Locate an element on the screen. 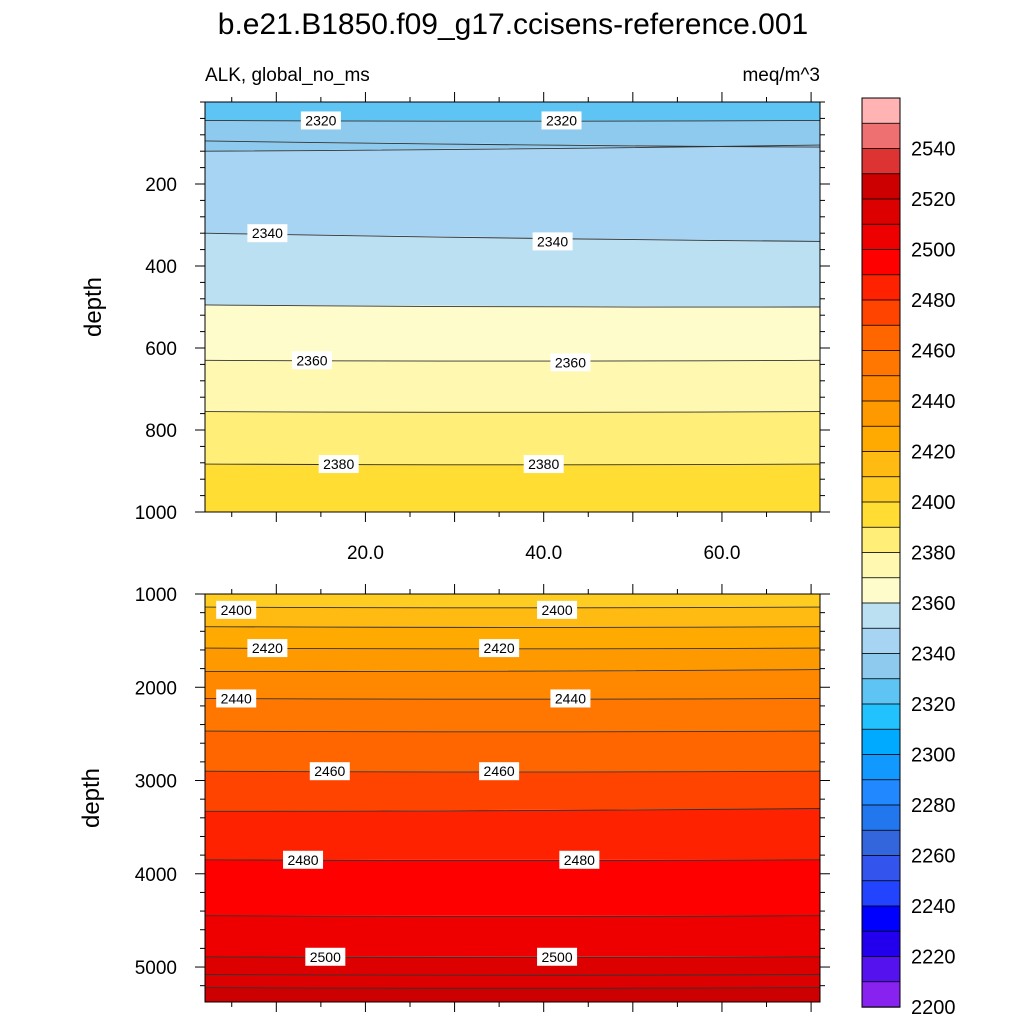  colorbar-label: 2320 is located at coordinates (933, 705).